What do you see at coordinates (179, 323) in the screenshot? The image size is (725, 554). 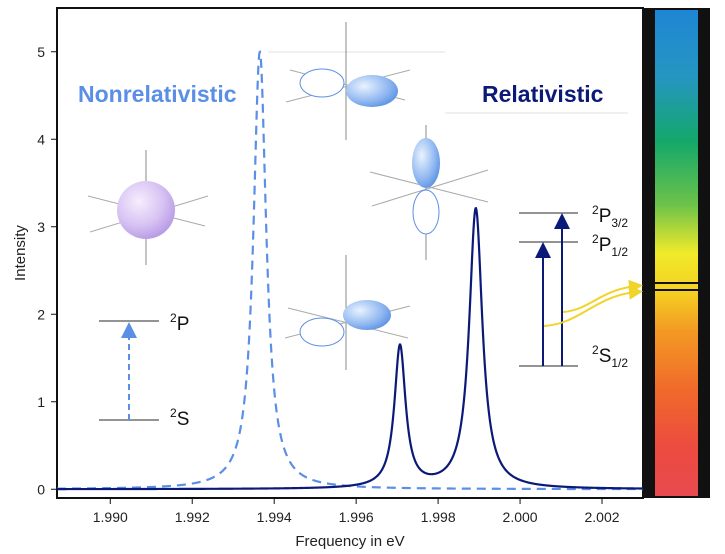 I see `level-2p: 2P` at bounding box center [179, 323].